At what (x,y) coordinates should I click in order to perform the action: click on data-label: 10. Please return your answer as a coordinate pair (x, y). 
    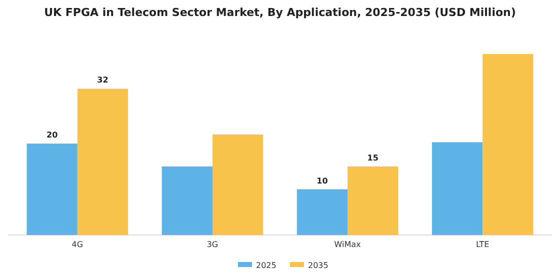
    Looking at the image, I should click on (322, 181).